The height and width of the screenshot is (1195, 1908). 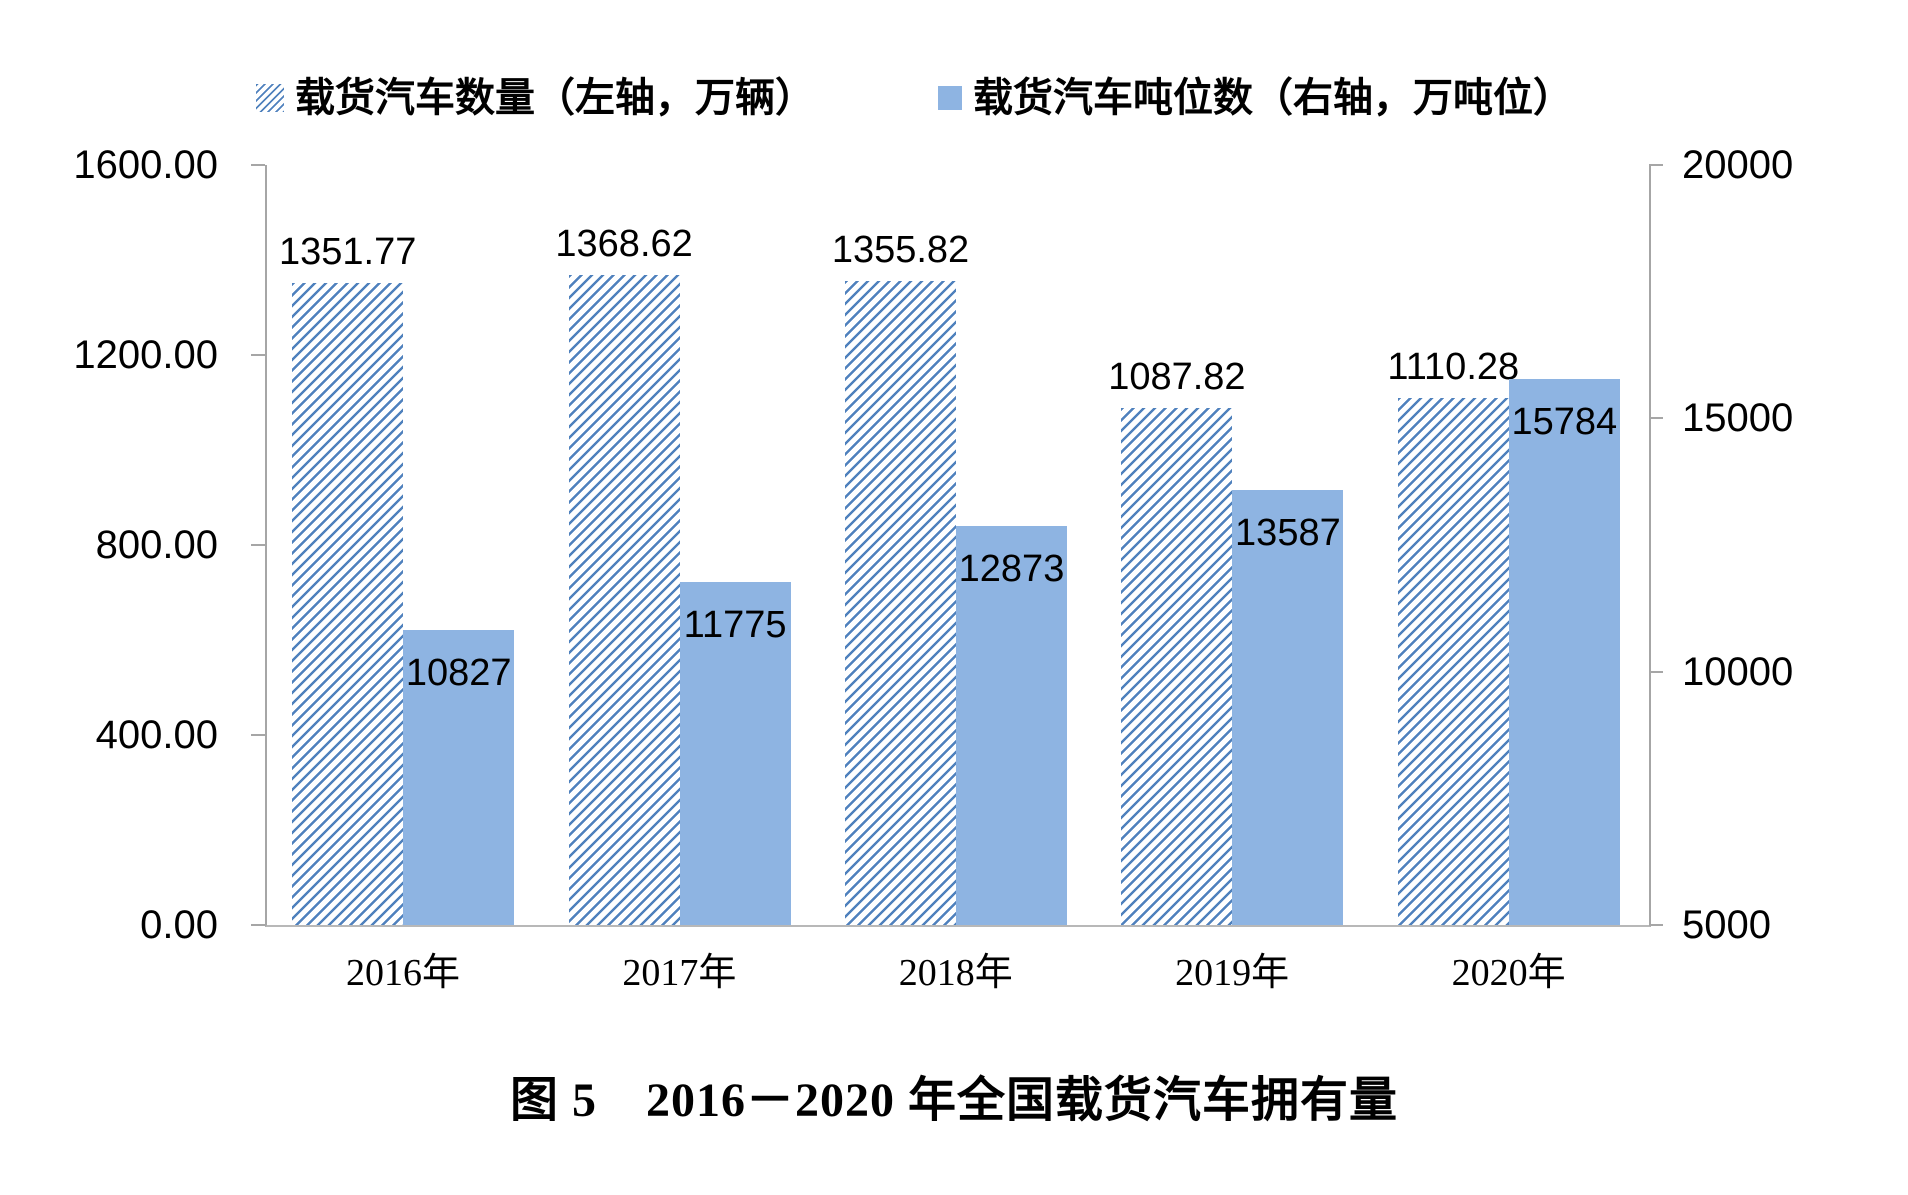 What do you see at coordinates (1011, 569) in the screenshot?
I see `data-label-tonnage-2018年: 12873` at bounding box center [1011, 569].